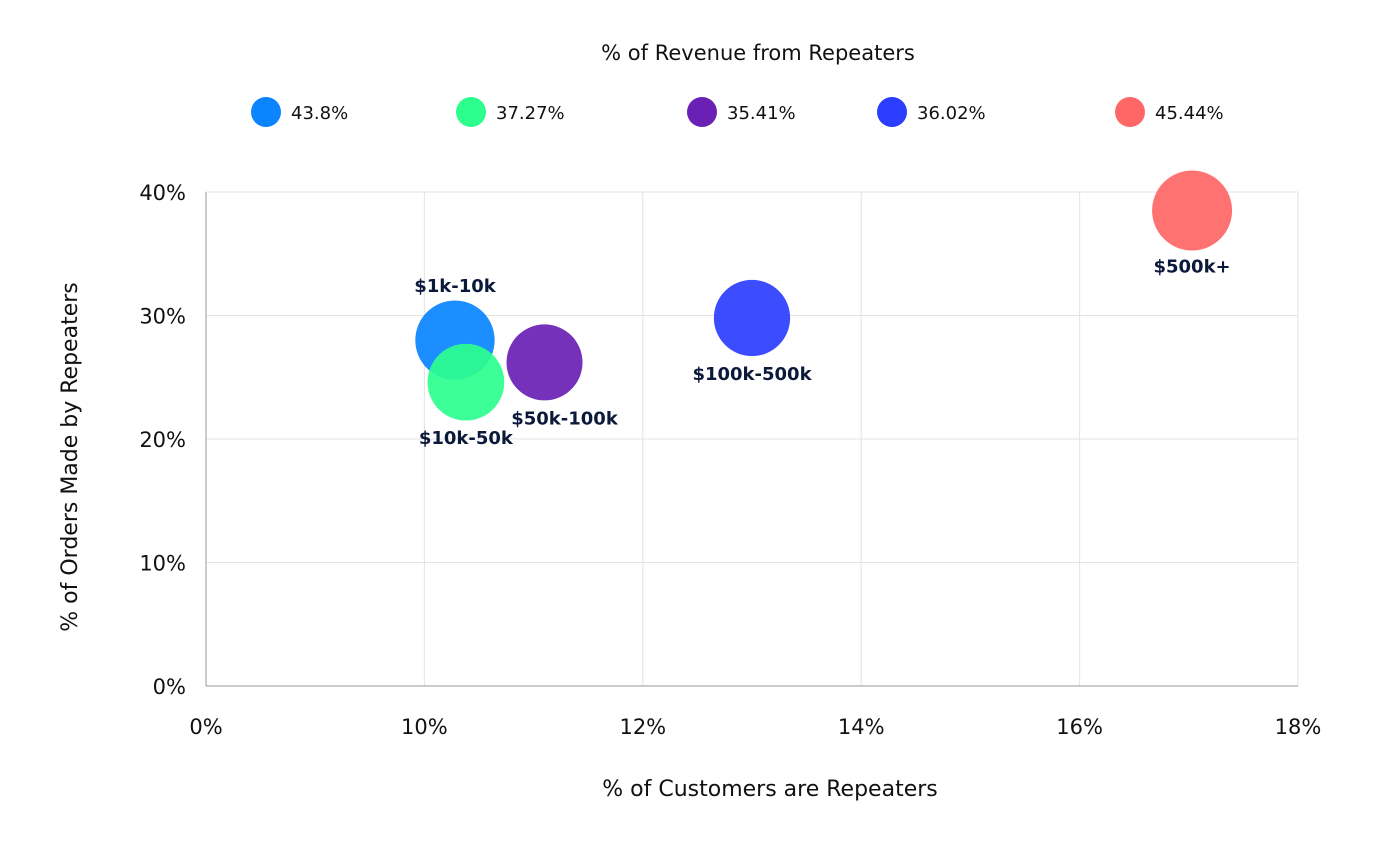  What do you see at coordinates (1189, 113) in the screenshot?
I see `legend-label: 45.44%` at bounding box center [1189, 113].